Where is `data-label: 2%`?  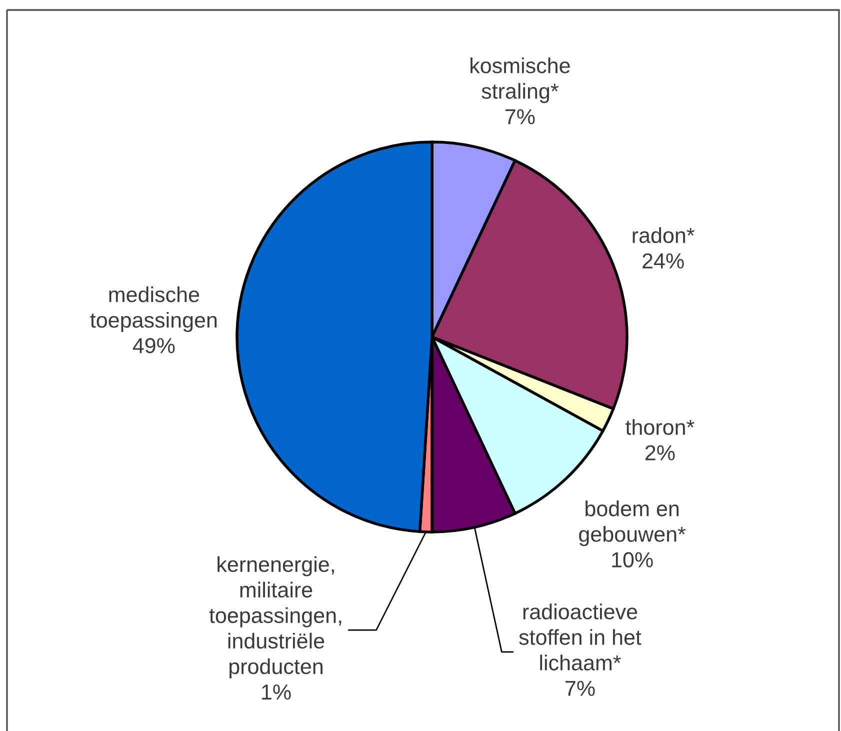
data-label: 2% is located at coordinates (660, 452).